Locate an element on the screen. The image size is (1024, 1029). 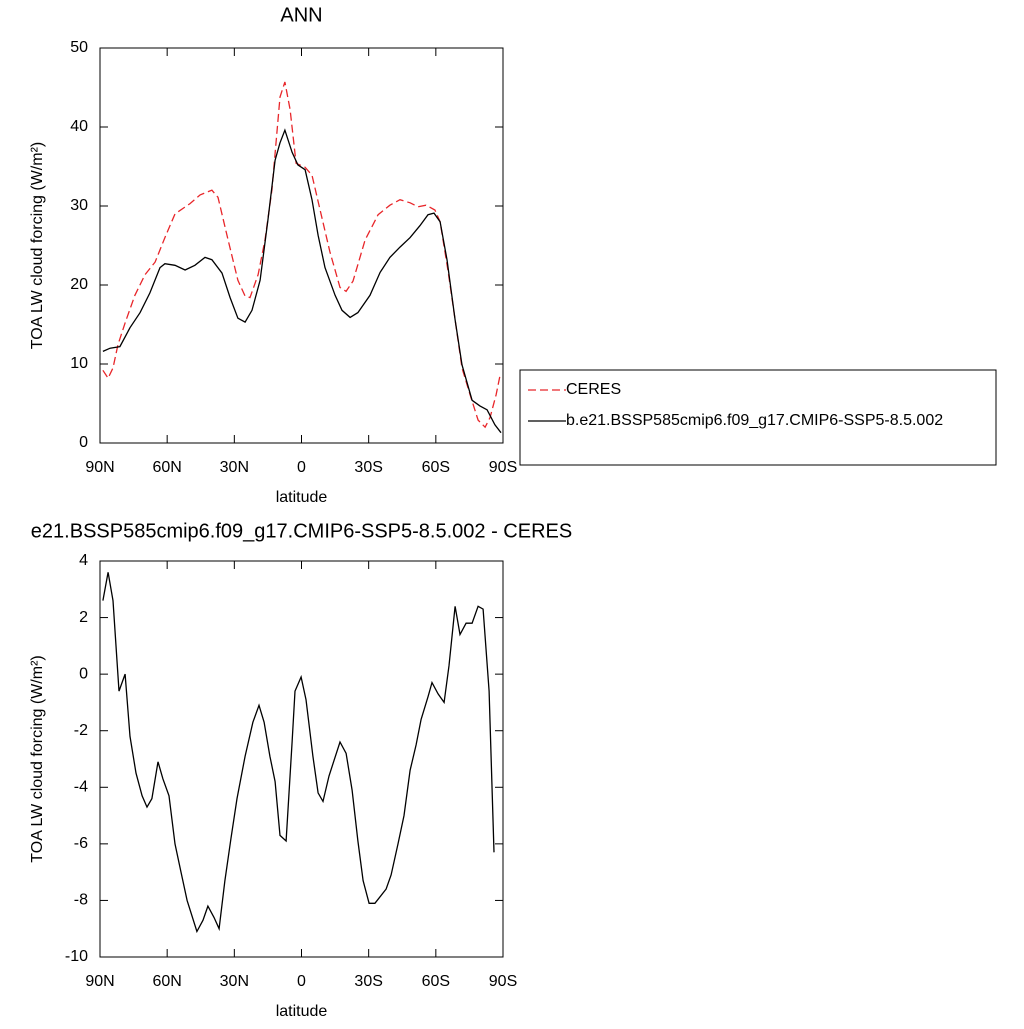
y-tick-label: 2 is located at coordinates (83, 617).